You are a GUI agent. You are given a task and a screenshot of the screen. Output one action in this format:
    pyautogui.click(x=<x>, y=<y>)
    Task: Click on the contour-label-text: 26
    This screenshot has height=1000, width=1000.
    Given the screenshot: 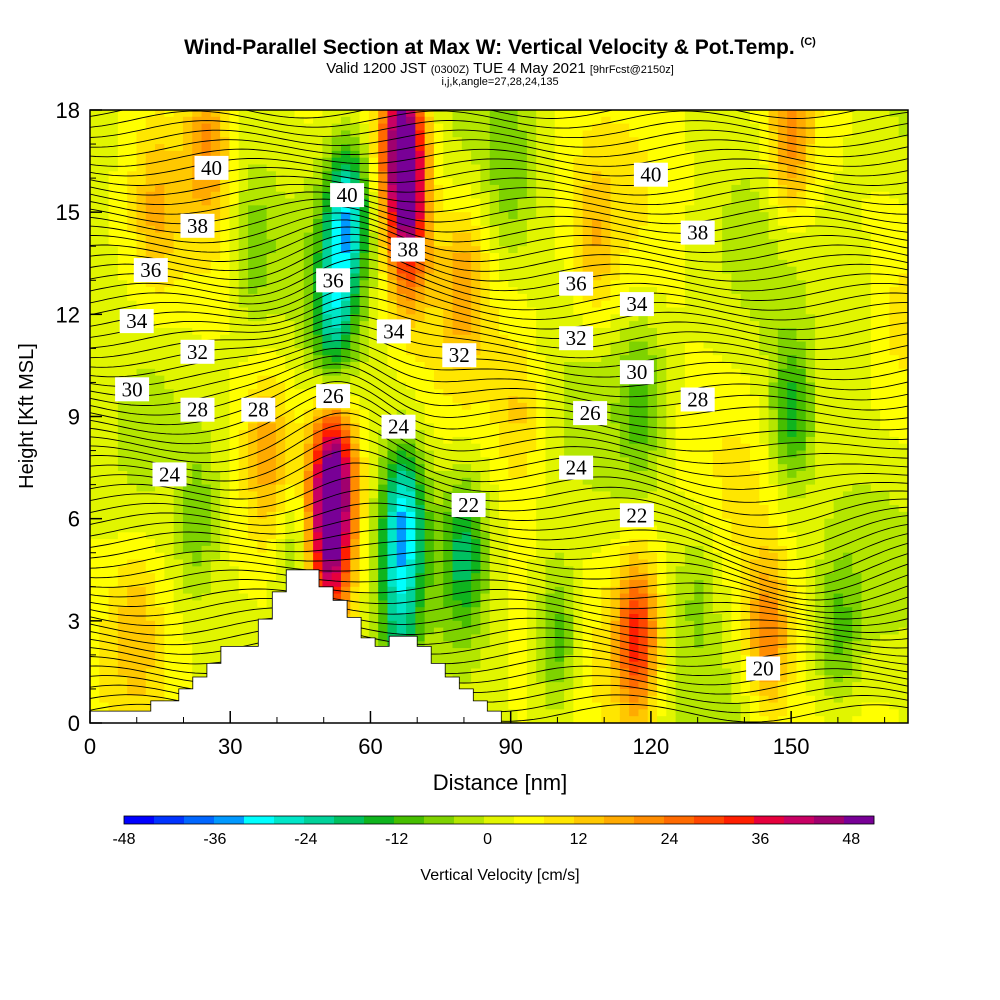 What is the action you would take?
    pyautogui.click(x=590, y=413)
    